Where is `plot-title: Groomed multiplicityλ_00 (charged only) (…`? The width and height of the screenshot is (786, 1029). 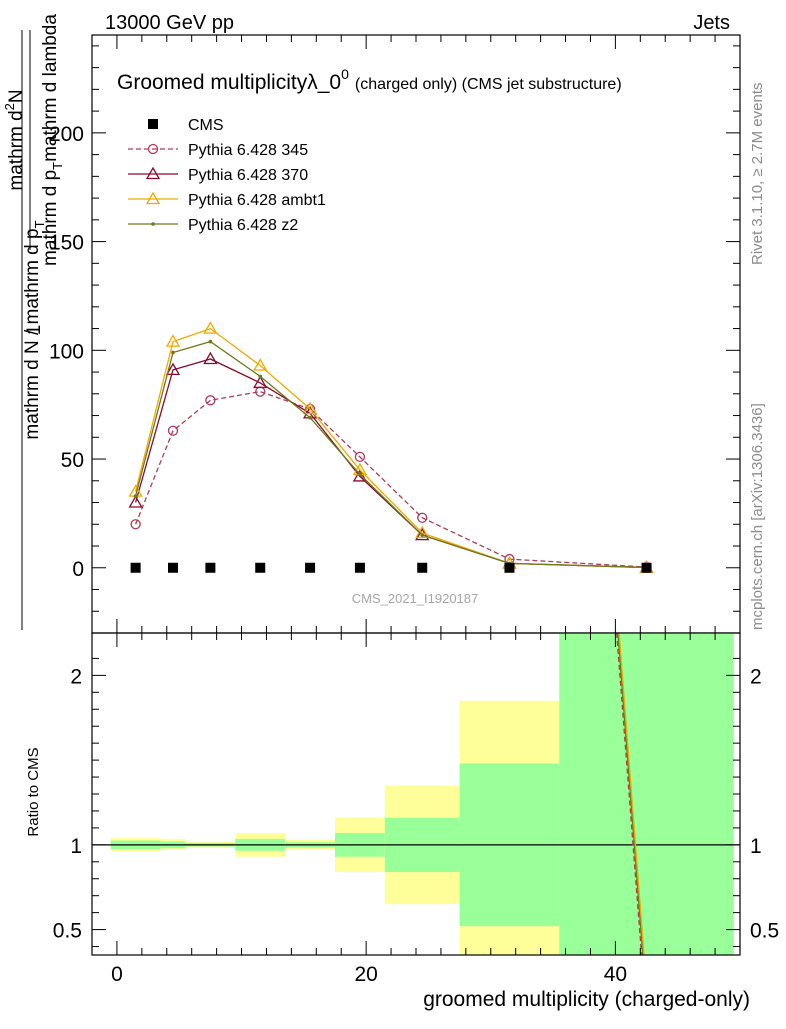 plot-title: Groomed multiplicityλ_00 (charged only) (… is located at coordinates (369, 80).